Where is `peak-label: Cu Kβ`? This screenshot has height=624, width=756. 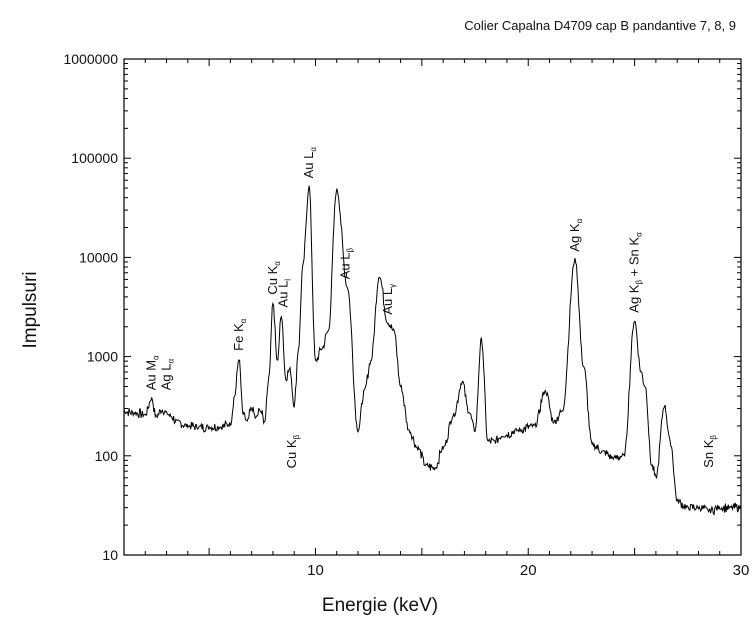 peak-label: Cu Kβ is located at coordinates (292, 451).